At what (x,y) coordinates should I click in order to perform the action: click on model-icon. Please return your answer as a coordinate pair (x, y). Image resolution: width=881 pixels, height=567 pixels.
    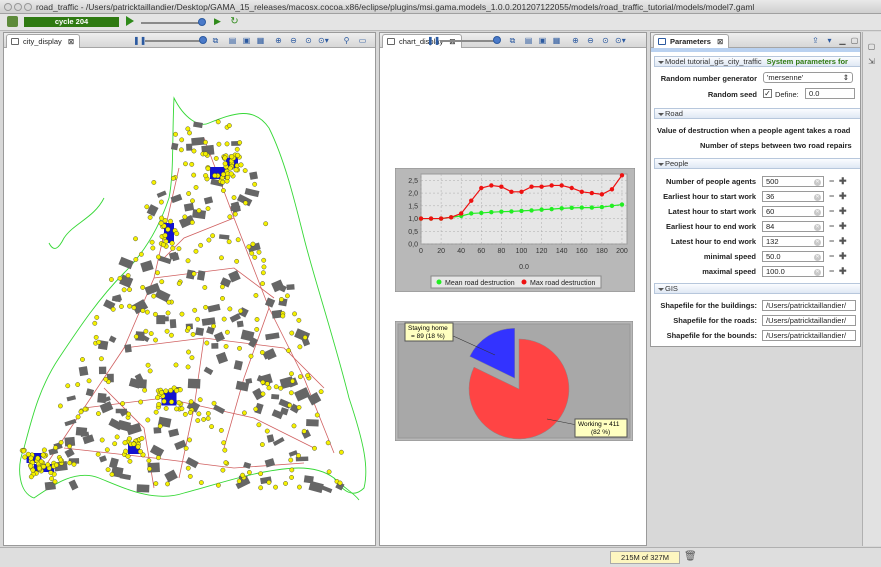
    Looking at the image, I should click on (12, 21).